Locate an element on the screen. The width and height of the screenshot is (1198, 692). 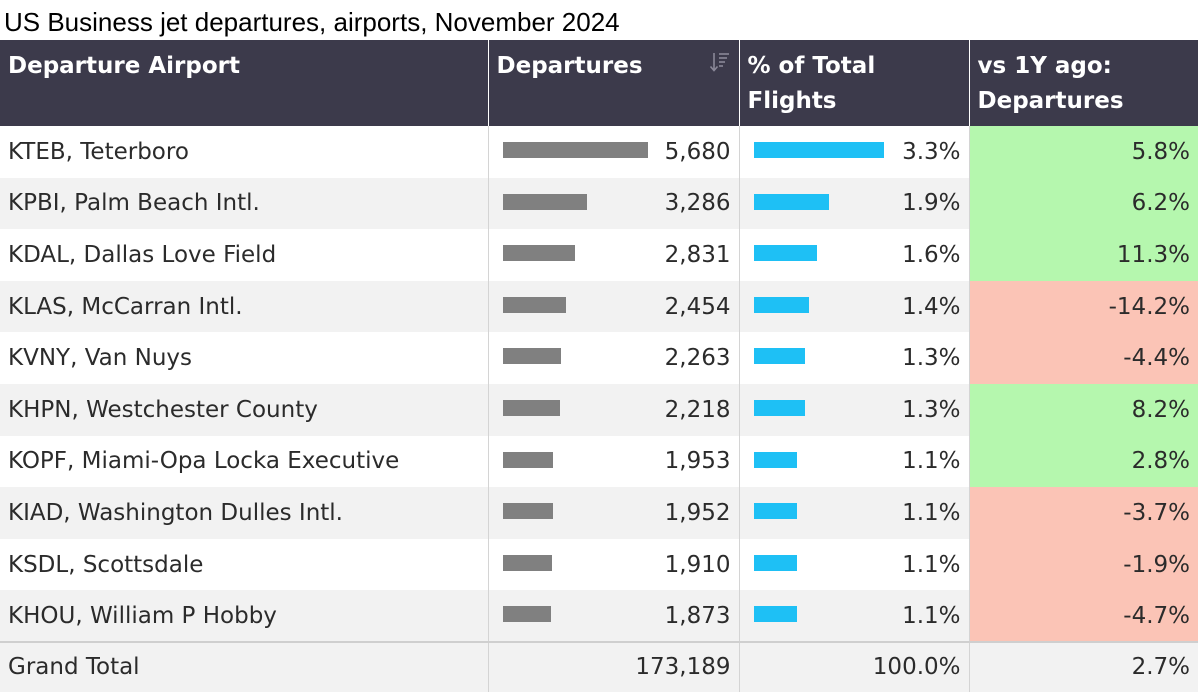
departures-cell: 1,873 is located at coordinates (614, 616).